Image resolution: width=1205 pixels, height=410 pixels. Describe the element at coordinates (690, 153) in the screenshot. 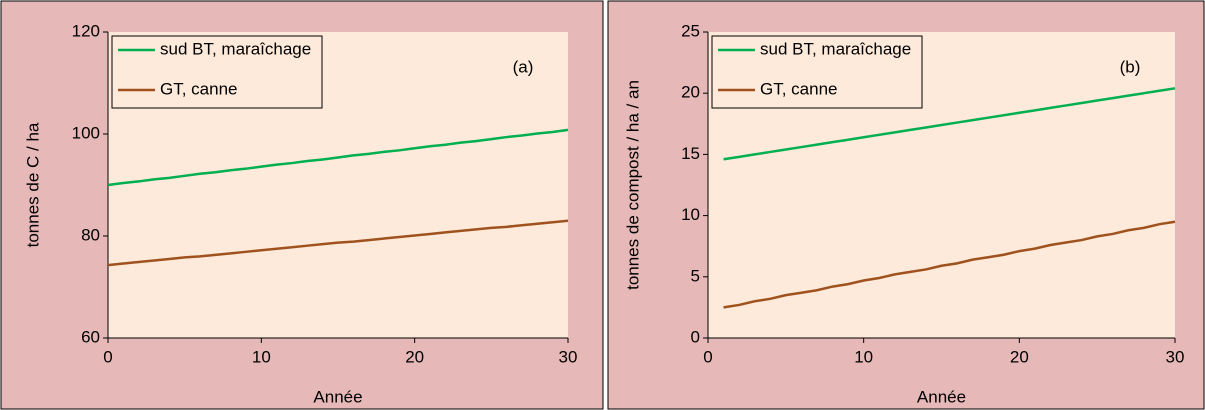

I see `y-tick-label: 15` at that location.